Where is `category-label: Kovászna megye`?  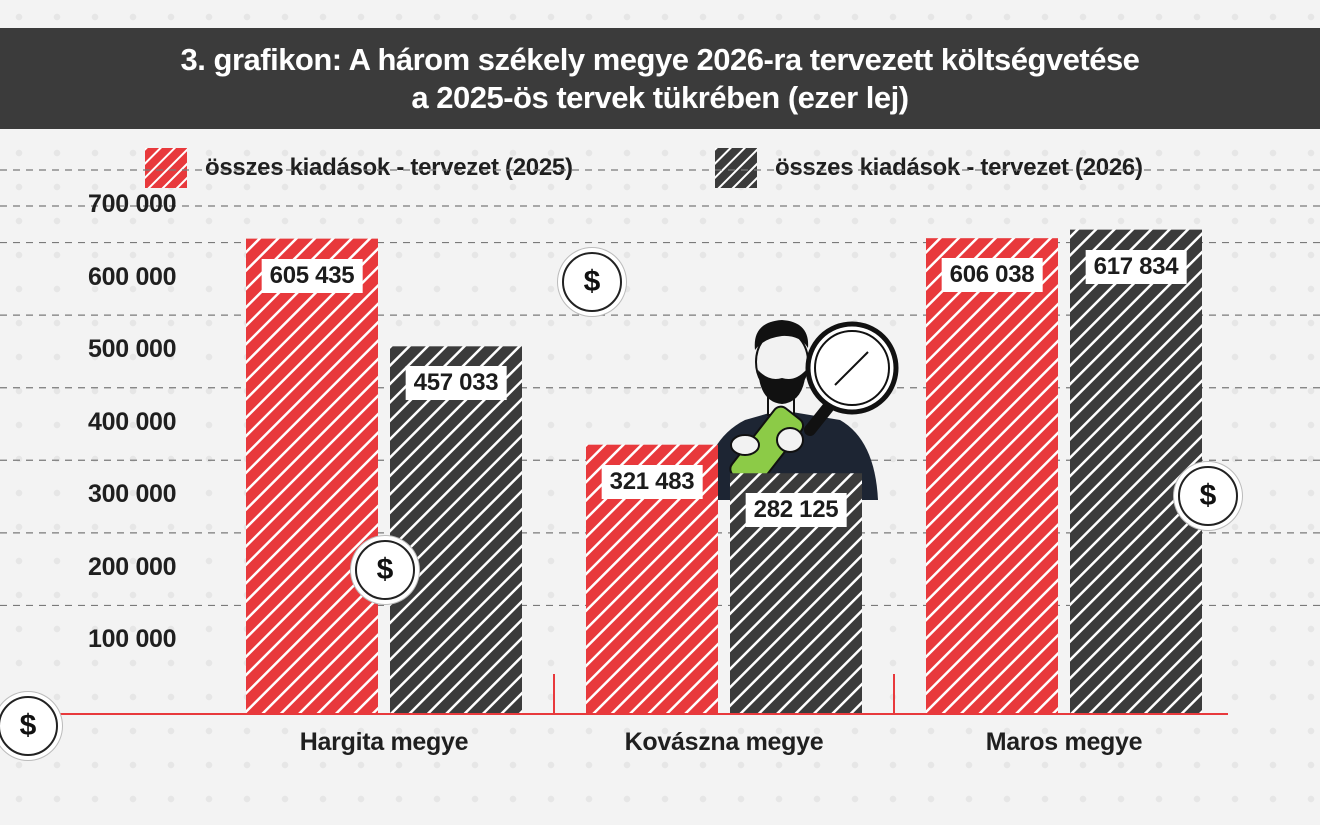
category-label: Kovászna megye is located at coordinates (724, 742).